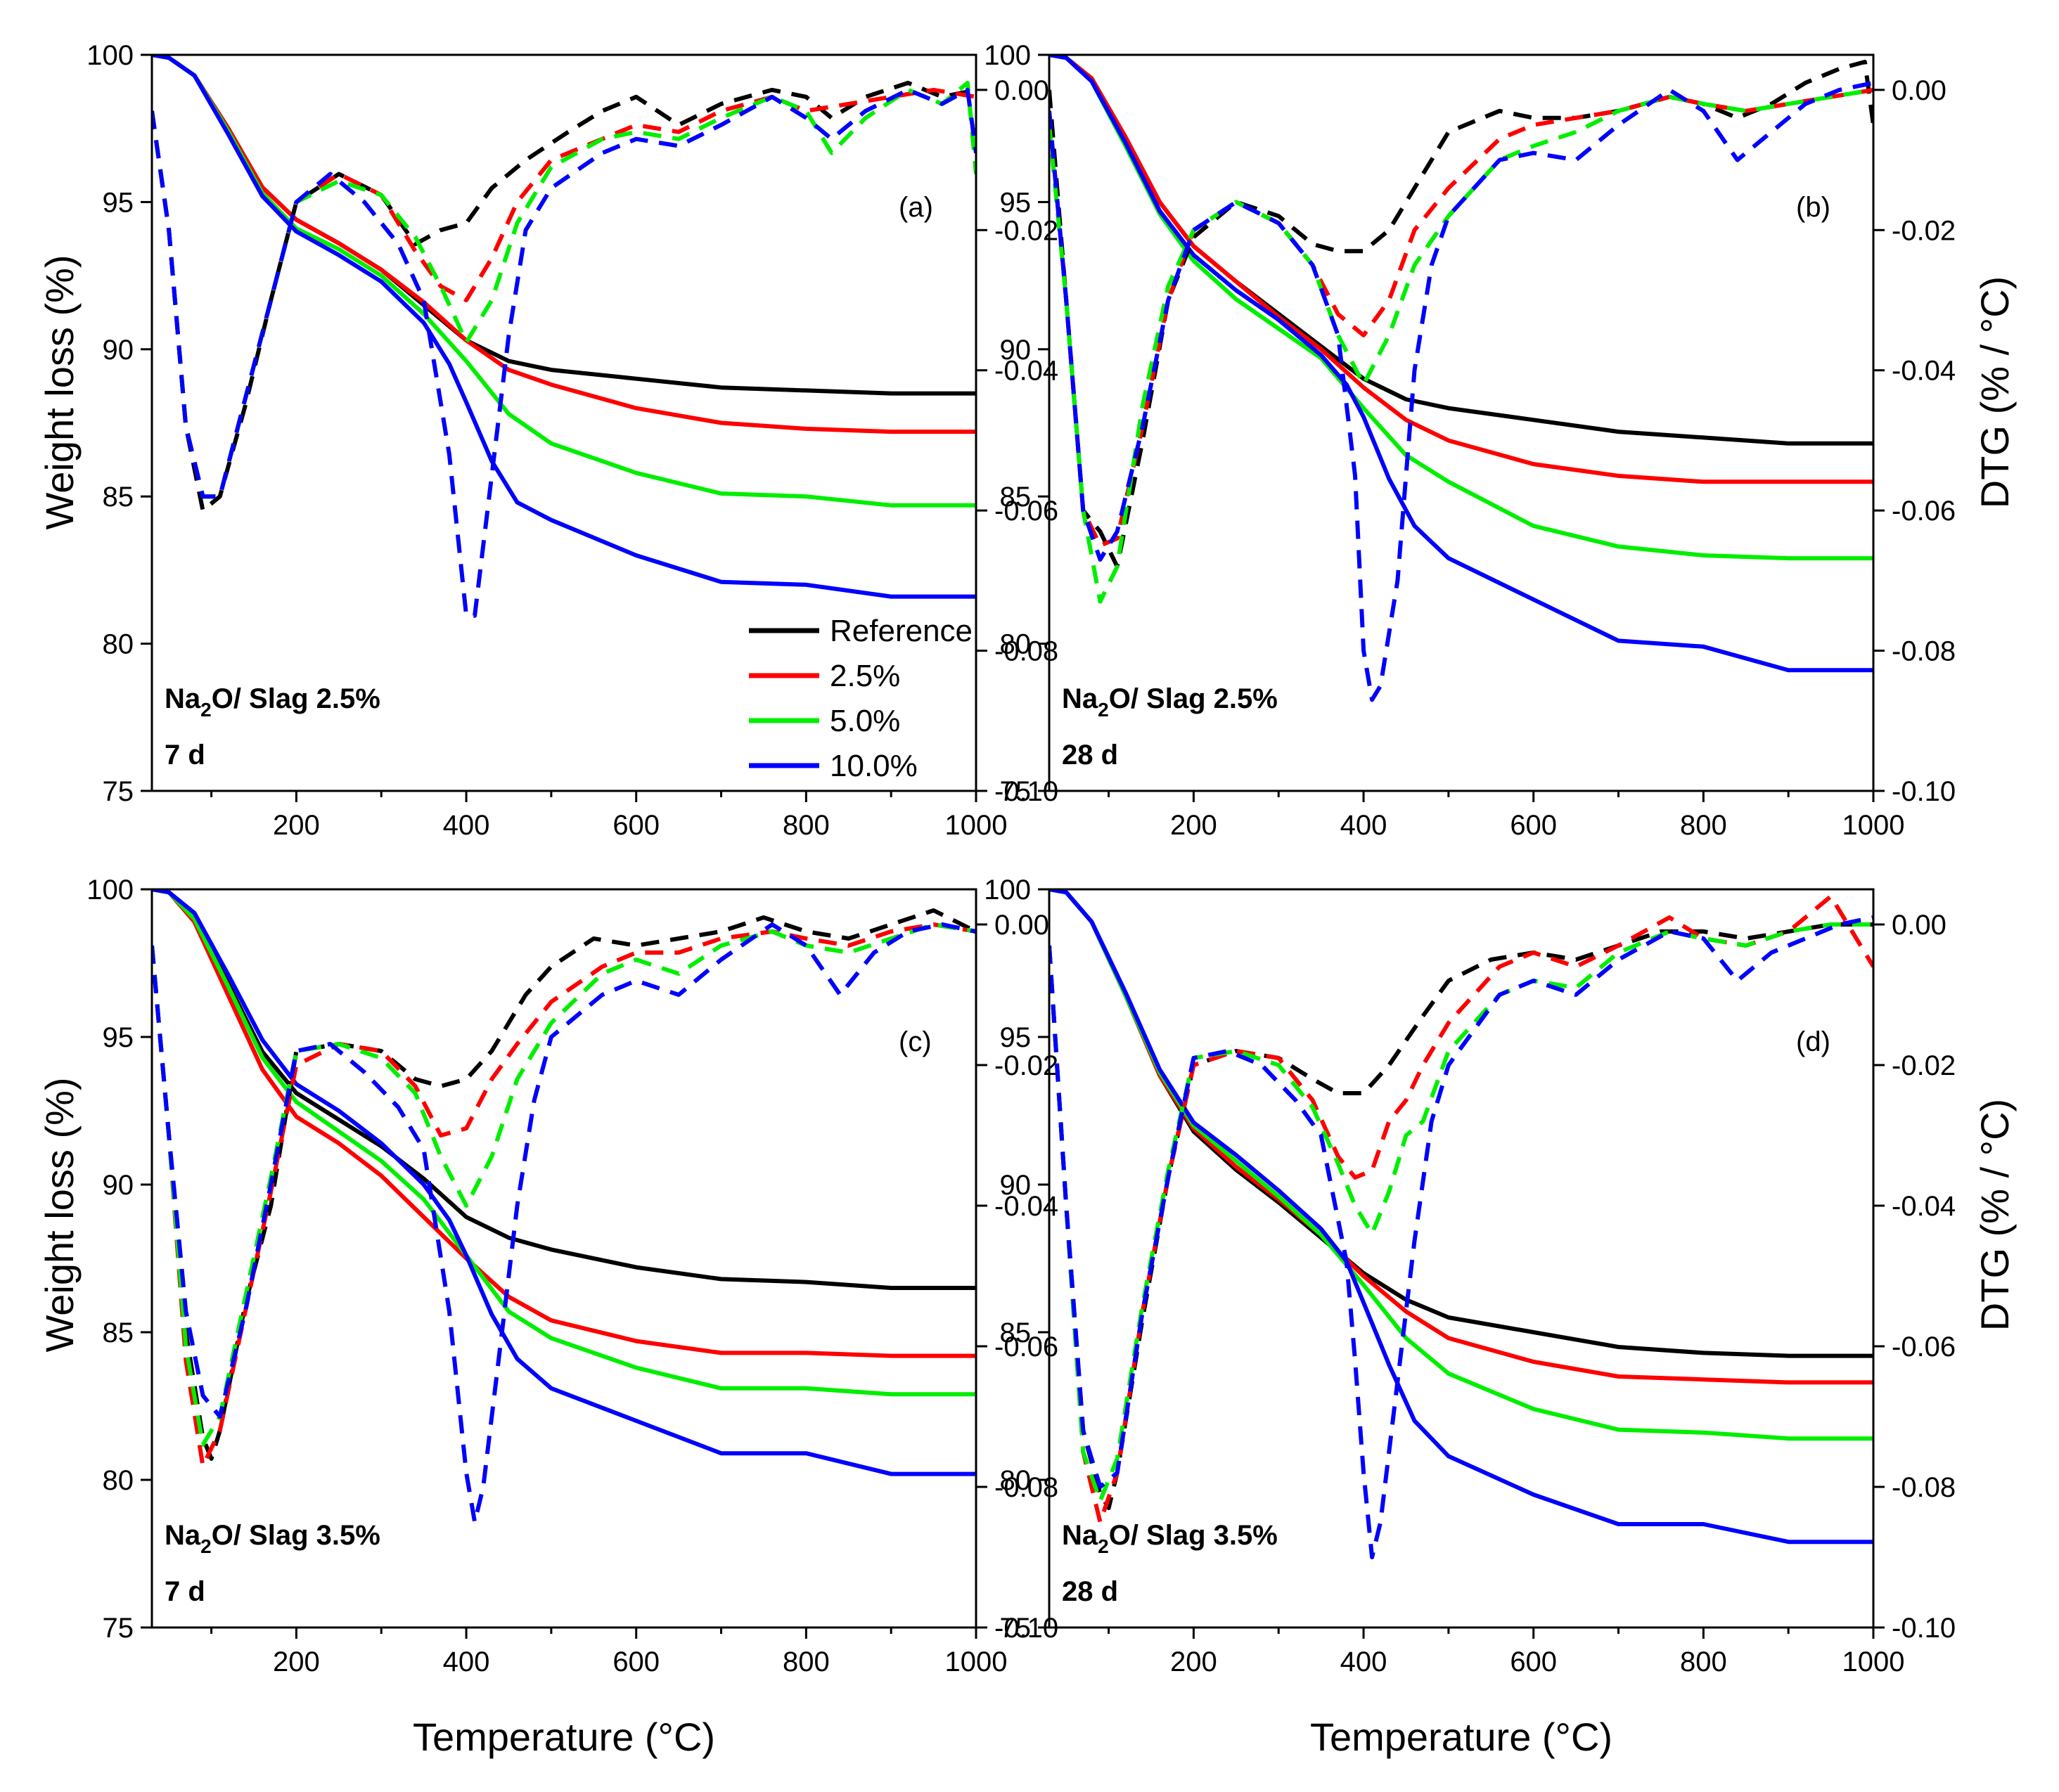 Image resolution: width=2059 pixels, height=1792 pixels. What do you see at coordinates (1813, 1041) in the screenshot?
I see `panel-label: (d)` at bounding box center [1813, 1041].